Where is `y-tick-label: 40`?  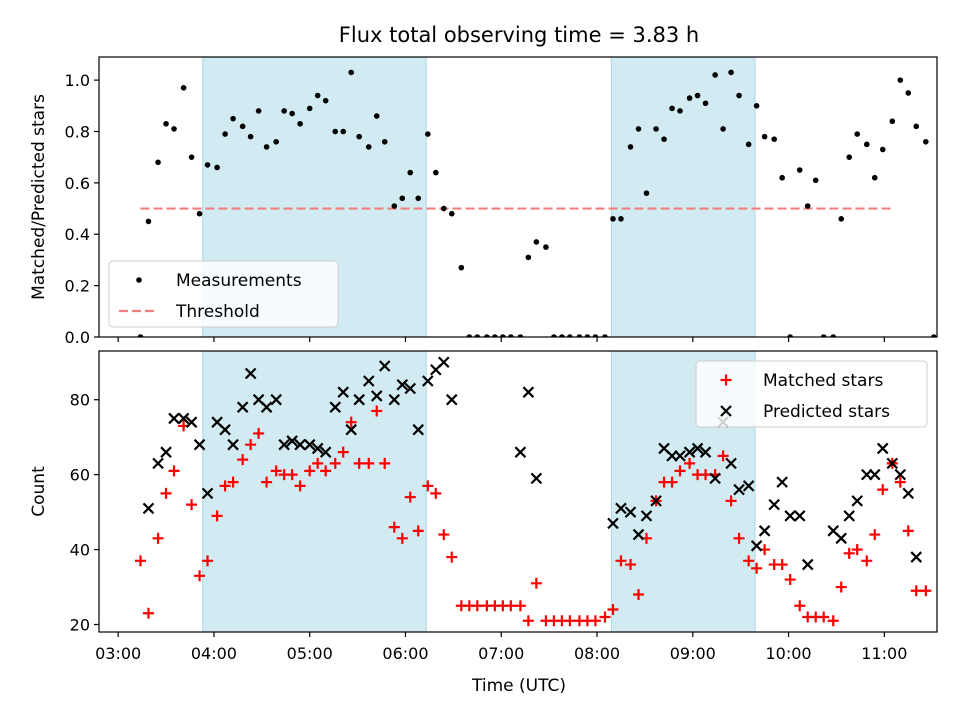 y-tick-label: 40 is located at coordinates (80, 550).